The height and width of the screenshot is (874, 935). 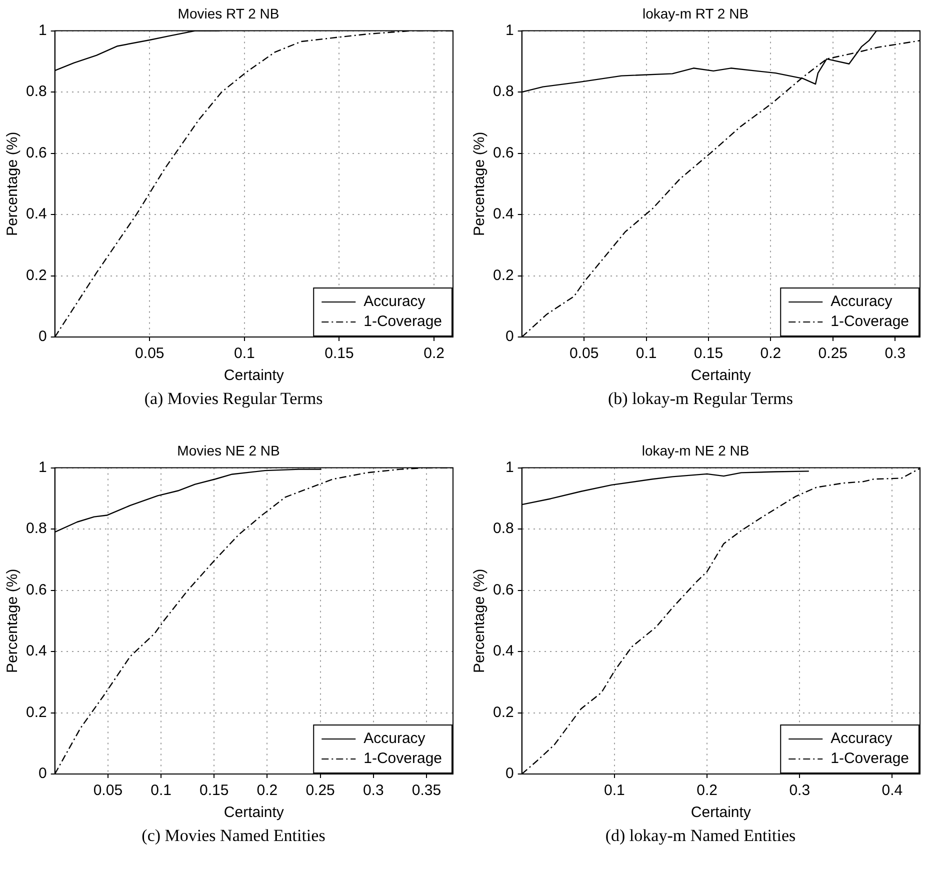 What do you see at coordinates (892, 791) in the screenshot?
I see `x-tick-label: 0.4` at bounding box center [892, 791].